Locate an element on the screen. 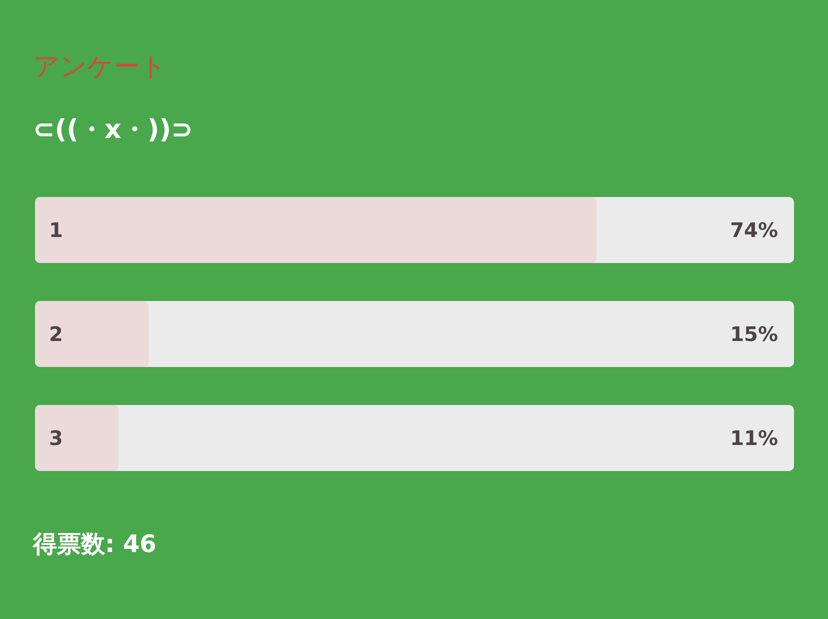 The image size is (828, 619). chart-title: アンケート is located at coordinates (100, 67).